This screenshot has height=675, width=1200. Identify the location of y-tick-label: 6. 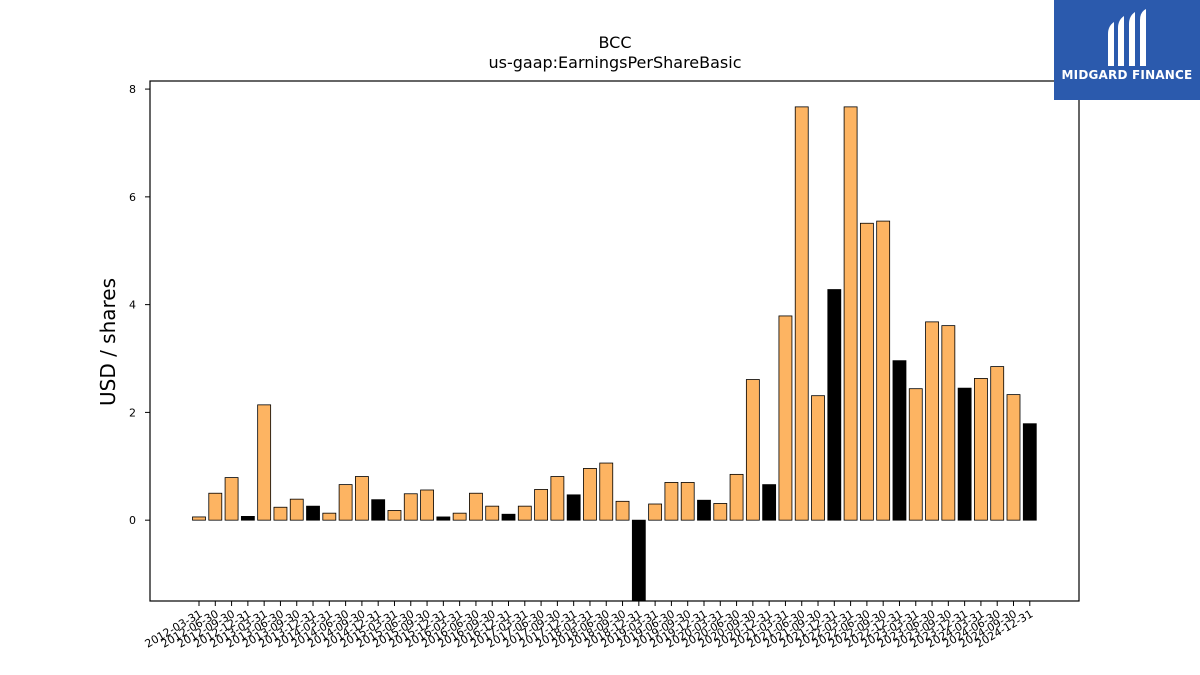
(132, 197).